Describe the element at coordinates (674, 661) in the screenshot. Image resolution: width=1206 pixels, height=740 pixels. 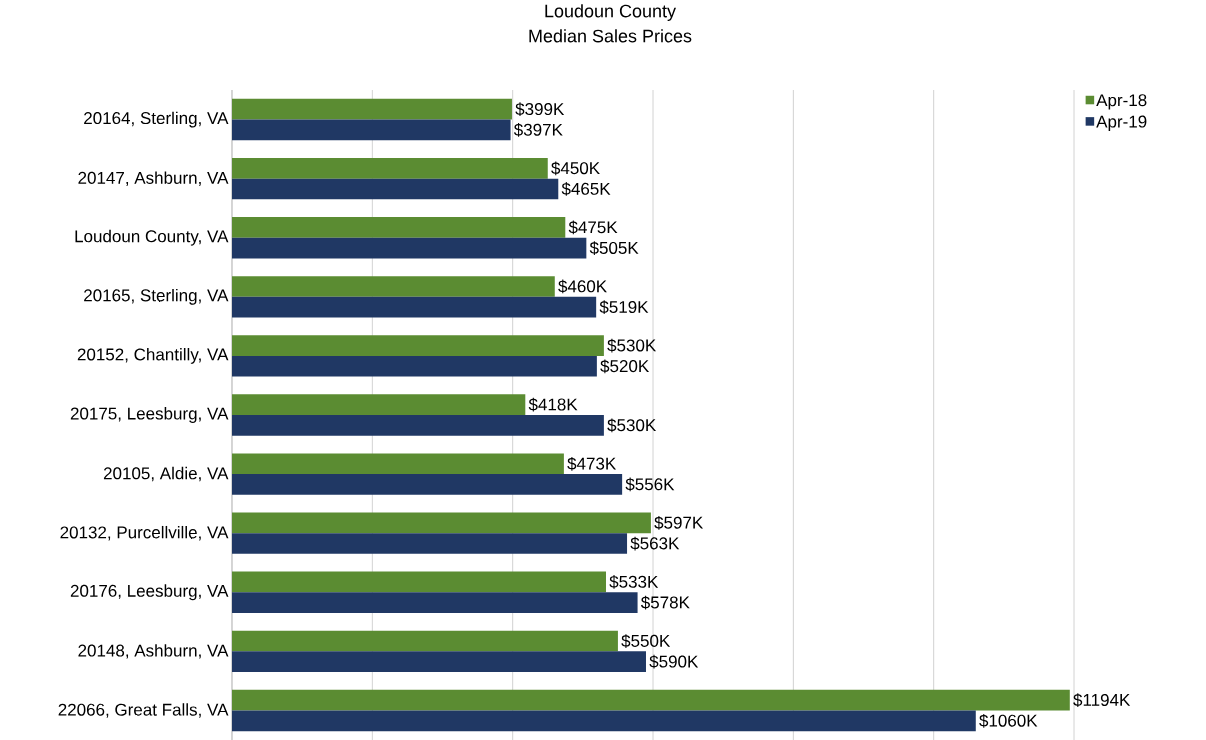
I see `data-label: $590K` at that location.